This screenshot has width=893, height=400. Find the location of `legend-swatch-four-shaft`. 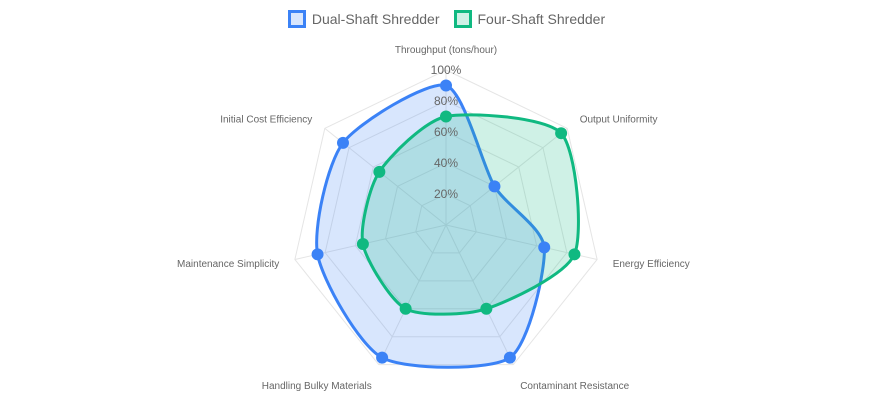

legend-swatch-four-shaft is located at coordinates (462, 19).